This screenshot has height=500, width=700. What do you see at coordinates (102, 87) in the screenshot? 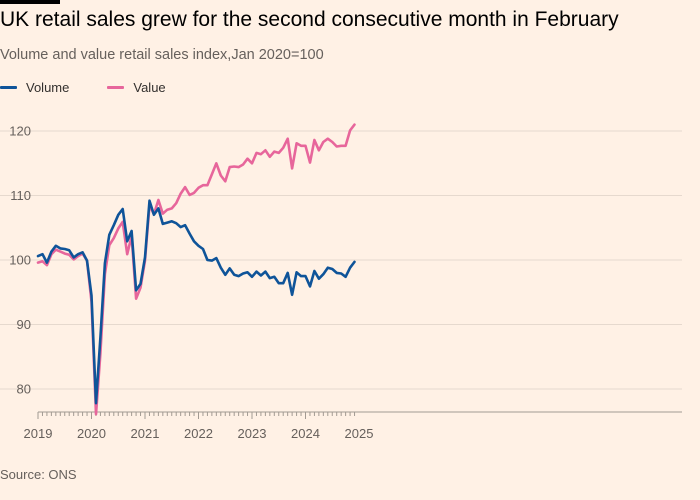
I see `legend: Volume Value` at bounding box center [102, 87].